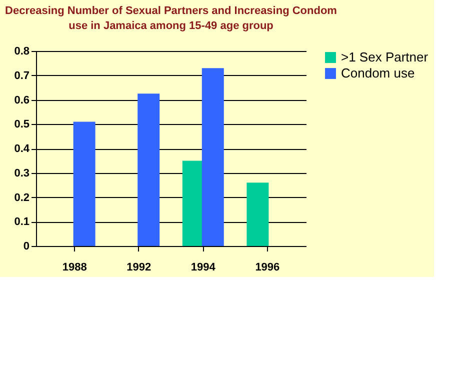 The height and width of the screenshot is (366, 474). What do you see at coordinates (22, 198) in the screenshot?
I see `y-tick-label: 0.2` at bounding box center [22, 198].